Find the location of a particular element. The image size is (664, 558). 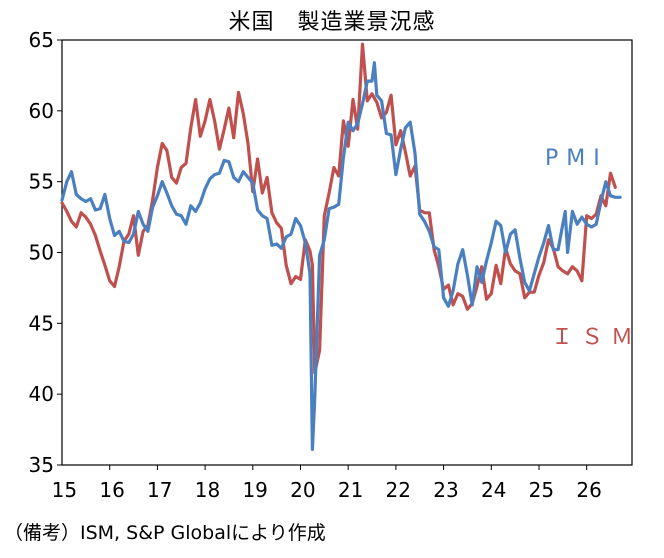

y-tick-label: 55 is located at coordinates (41, 182).